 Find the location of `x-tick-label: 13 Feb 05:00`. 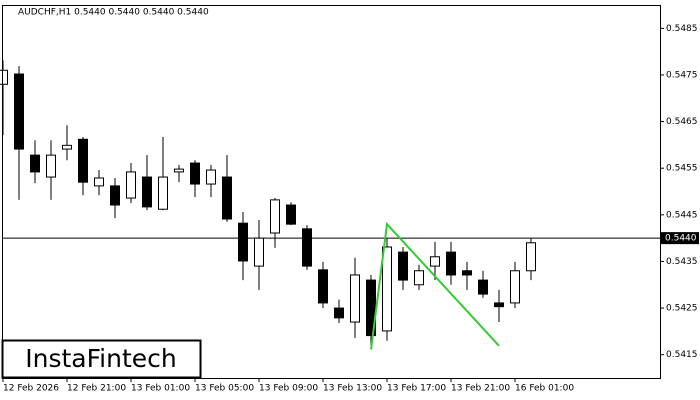

x-tick-label: 13 Feb 05:00 is located at coordinates (224, 389).